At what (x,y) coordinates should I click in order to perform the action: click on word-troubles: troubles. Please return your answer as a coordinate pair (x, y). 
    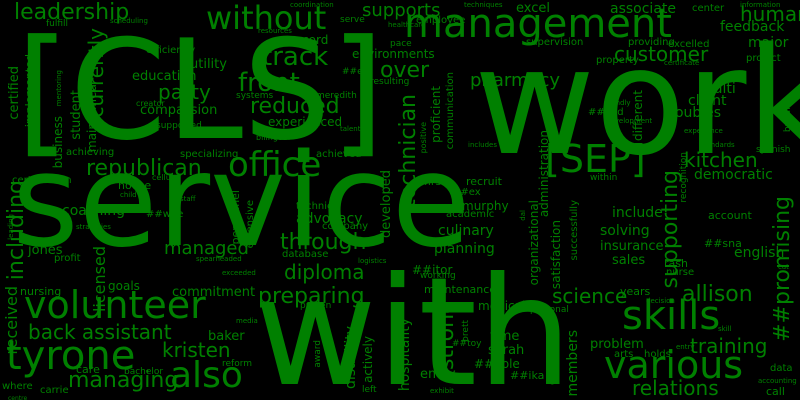
    Looking at the image, I should click on (693, 113).